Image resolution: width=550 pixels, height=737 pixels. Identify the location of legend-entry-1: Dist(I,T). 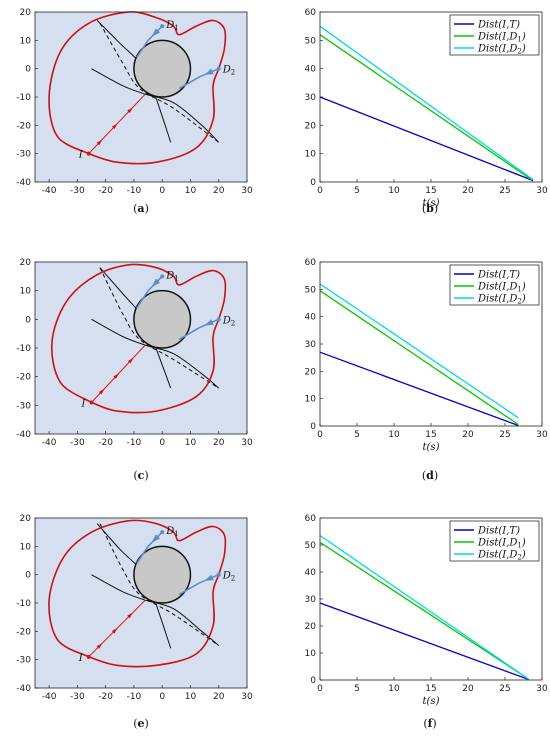
(498, 25).